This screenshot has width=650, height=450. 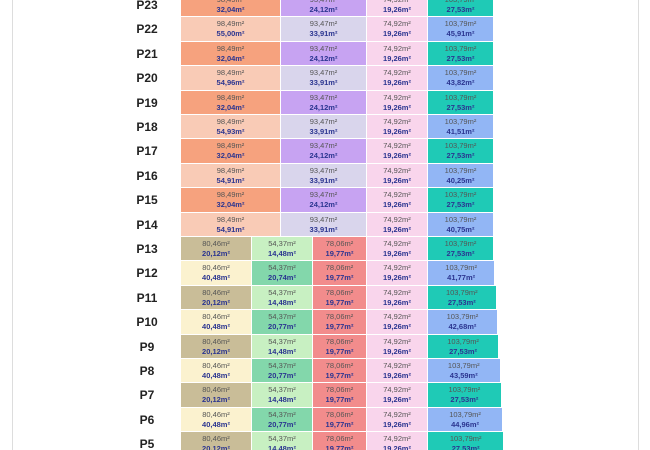 I want to click on unit-sub-area: 43,59m², so click(x=463, y=375).